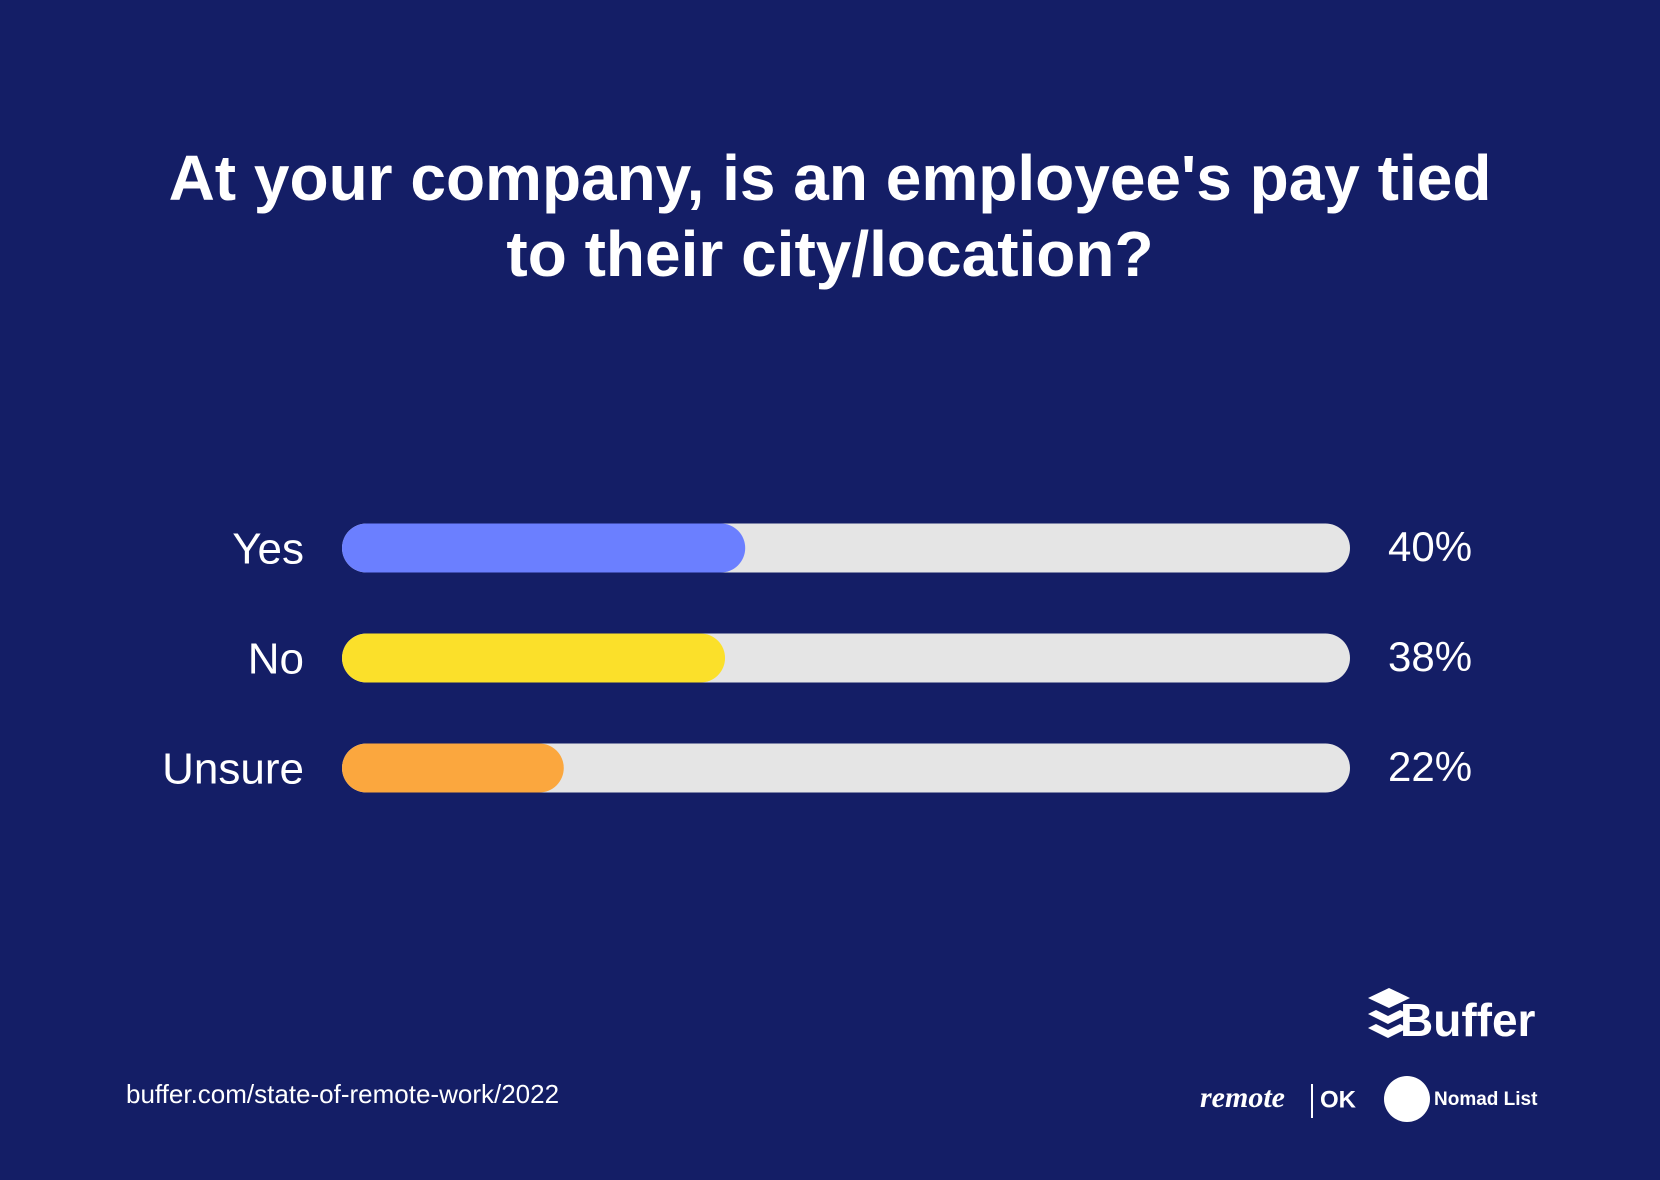 Image resolution: width=1660 pixels, height=1180 pixels. What do you see at coordinates (268, 549) in the screenshot?
I see `category-label: Yes` at bounding box center [268, 549].